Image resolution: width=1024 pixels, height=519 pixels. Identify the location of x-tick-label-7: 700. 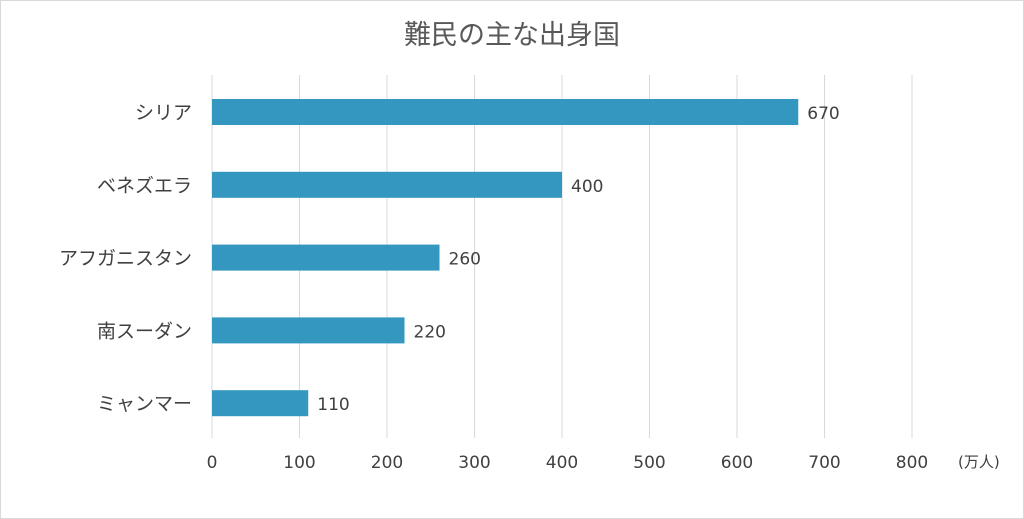
(824, 463).